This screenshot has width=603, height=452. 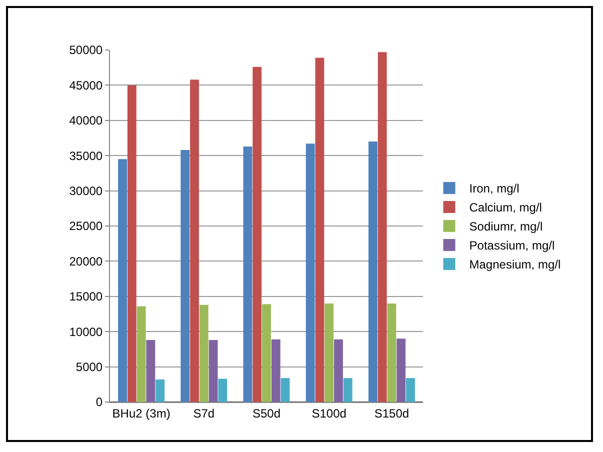 What do you see at coordinates (329, 413) in the screenshot?
I see `x-tick-label: S100d` at bounding box center [329, 413].